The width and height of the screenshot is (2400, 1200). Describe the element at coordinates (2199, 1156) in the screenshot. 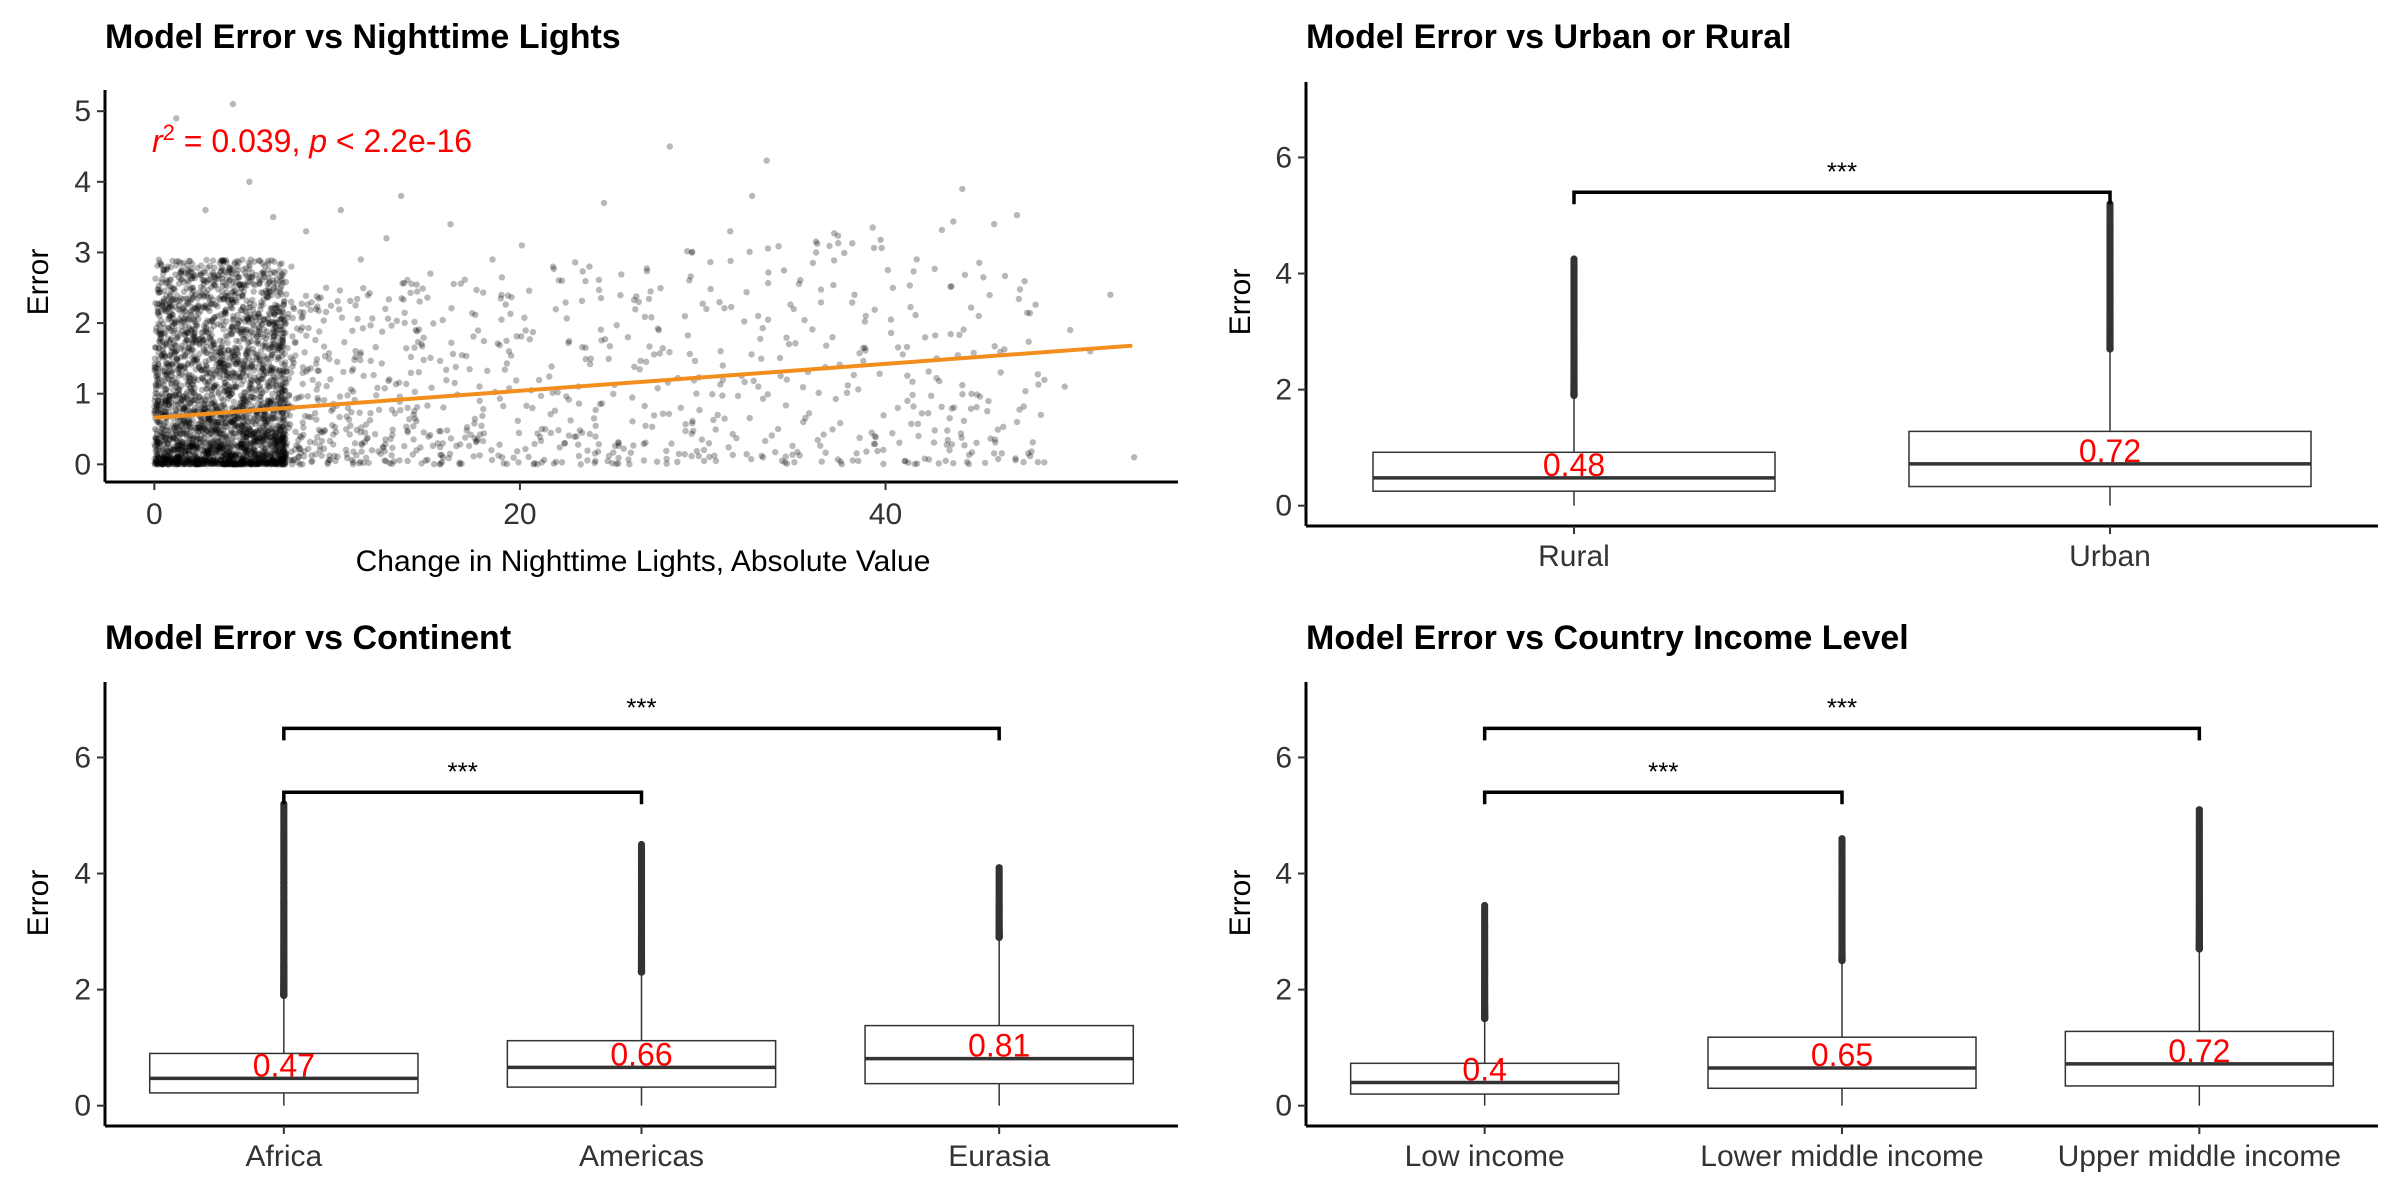

I see `x-tick-label: Upper middle income` at that location.